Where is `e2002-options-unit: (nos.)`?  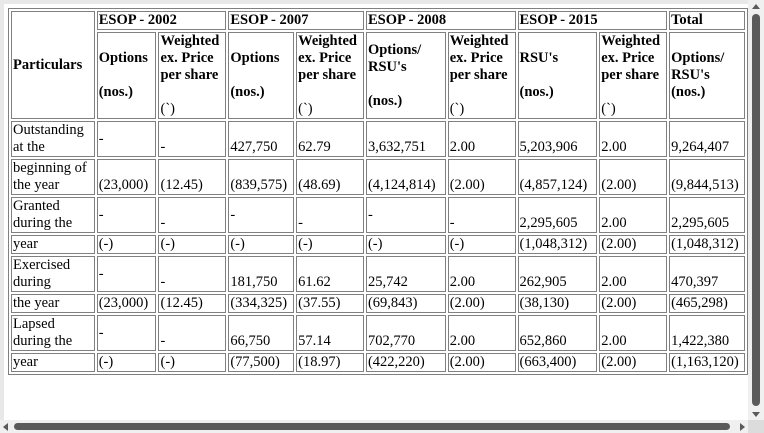
e2002-options-unit: (nos.) is located at coordinates (115, 92).